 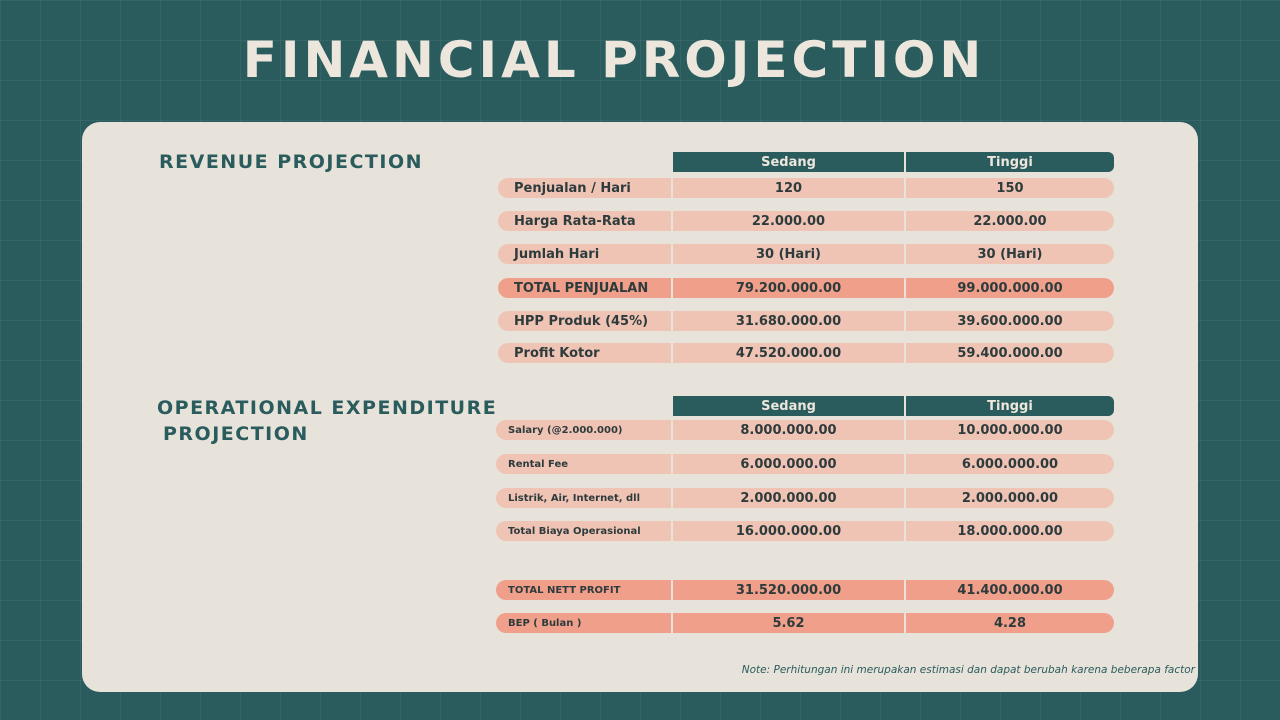 What do you see at coordinates (788, 221) in the screenshot?
I see `value-sedang: 22.000.00` at bounding box center [788, 221].